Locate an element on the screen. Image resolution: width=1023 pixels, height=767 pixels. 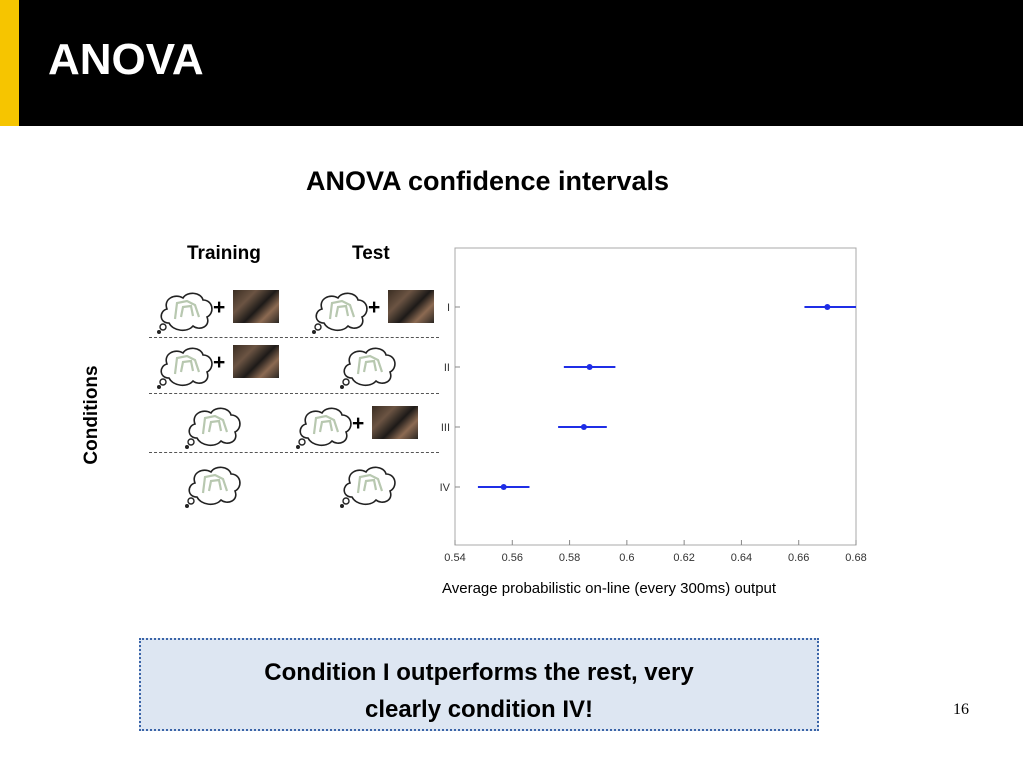
y-tick-label: IV is located at coordinates (445, 488).